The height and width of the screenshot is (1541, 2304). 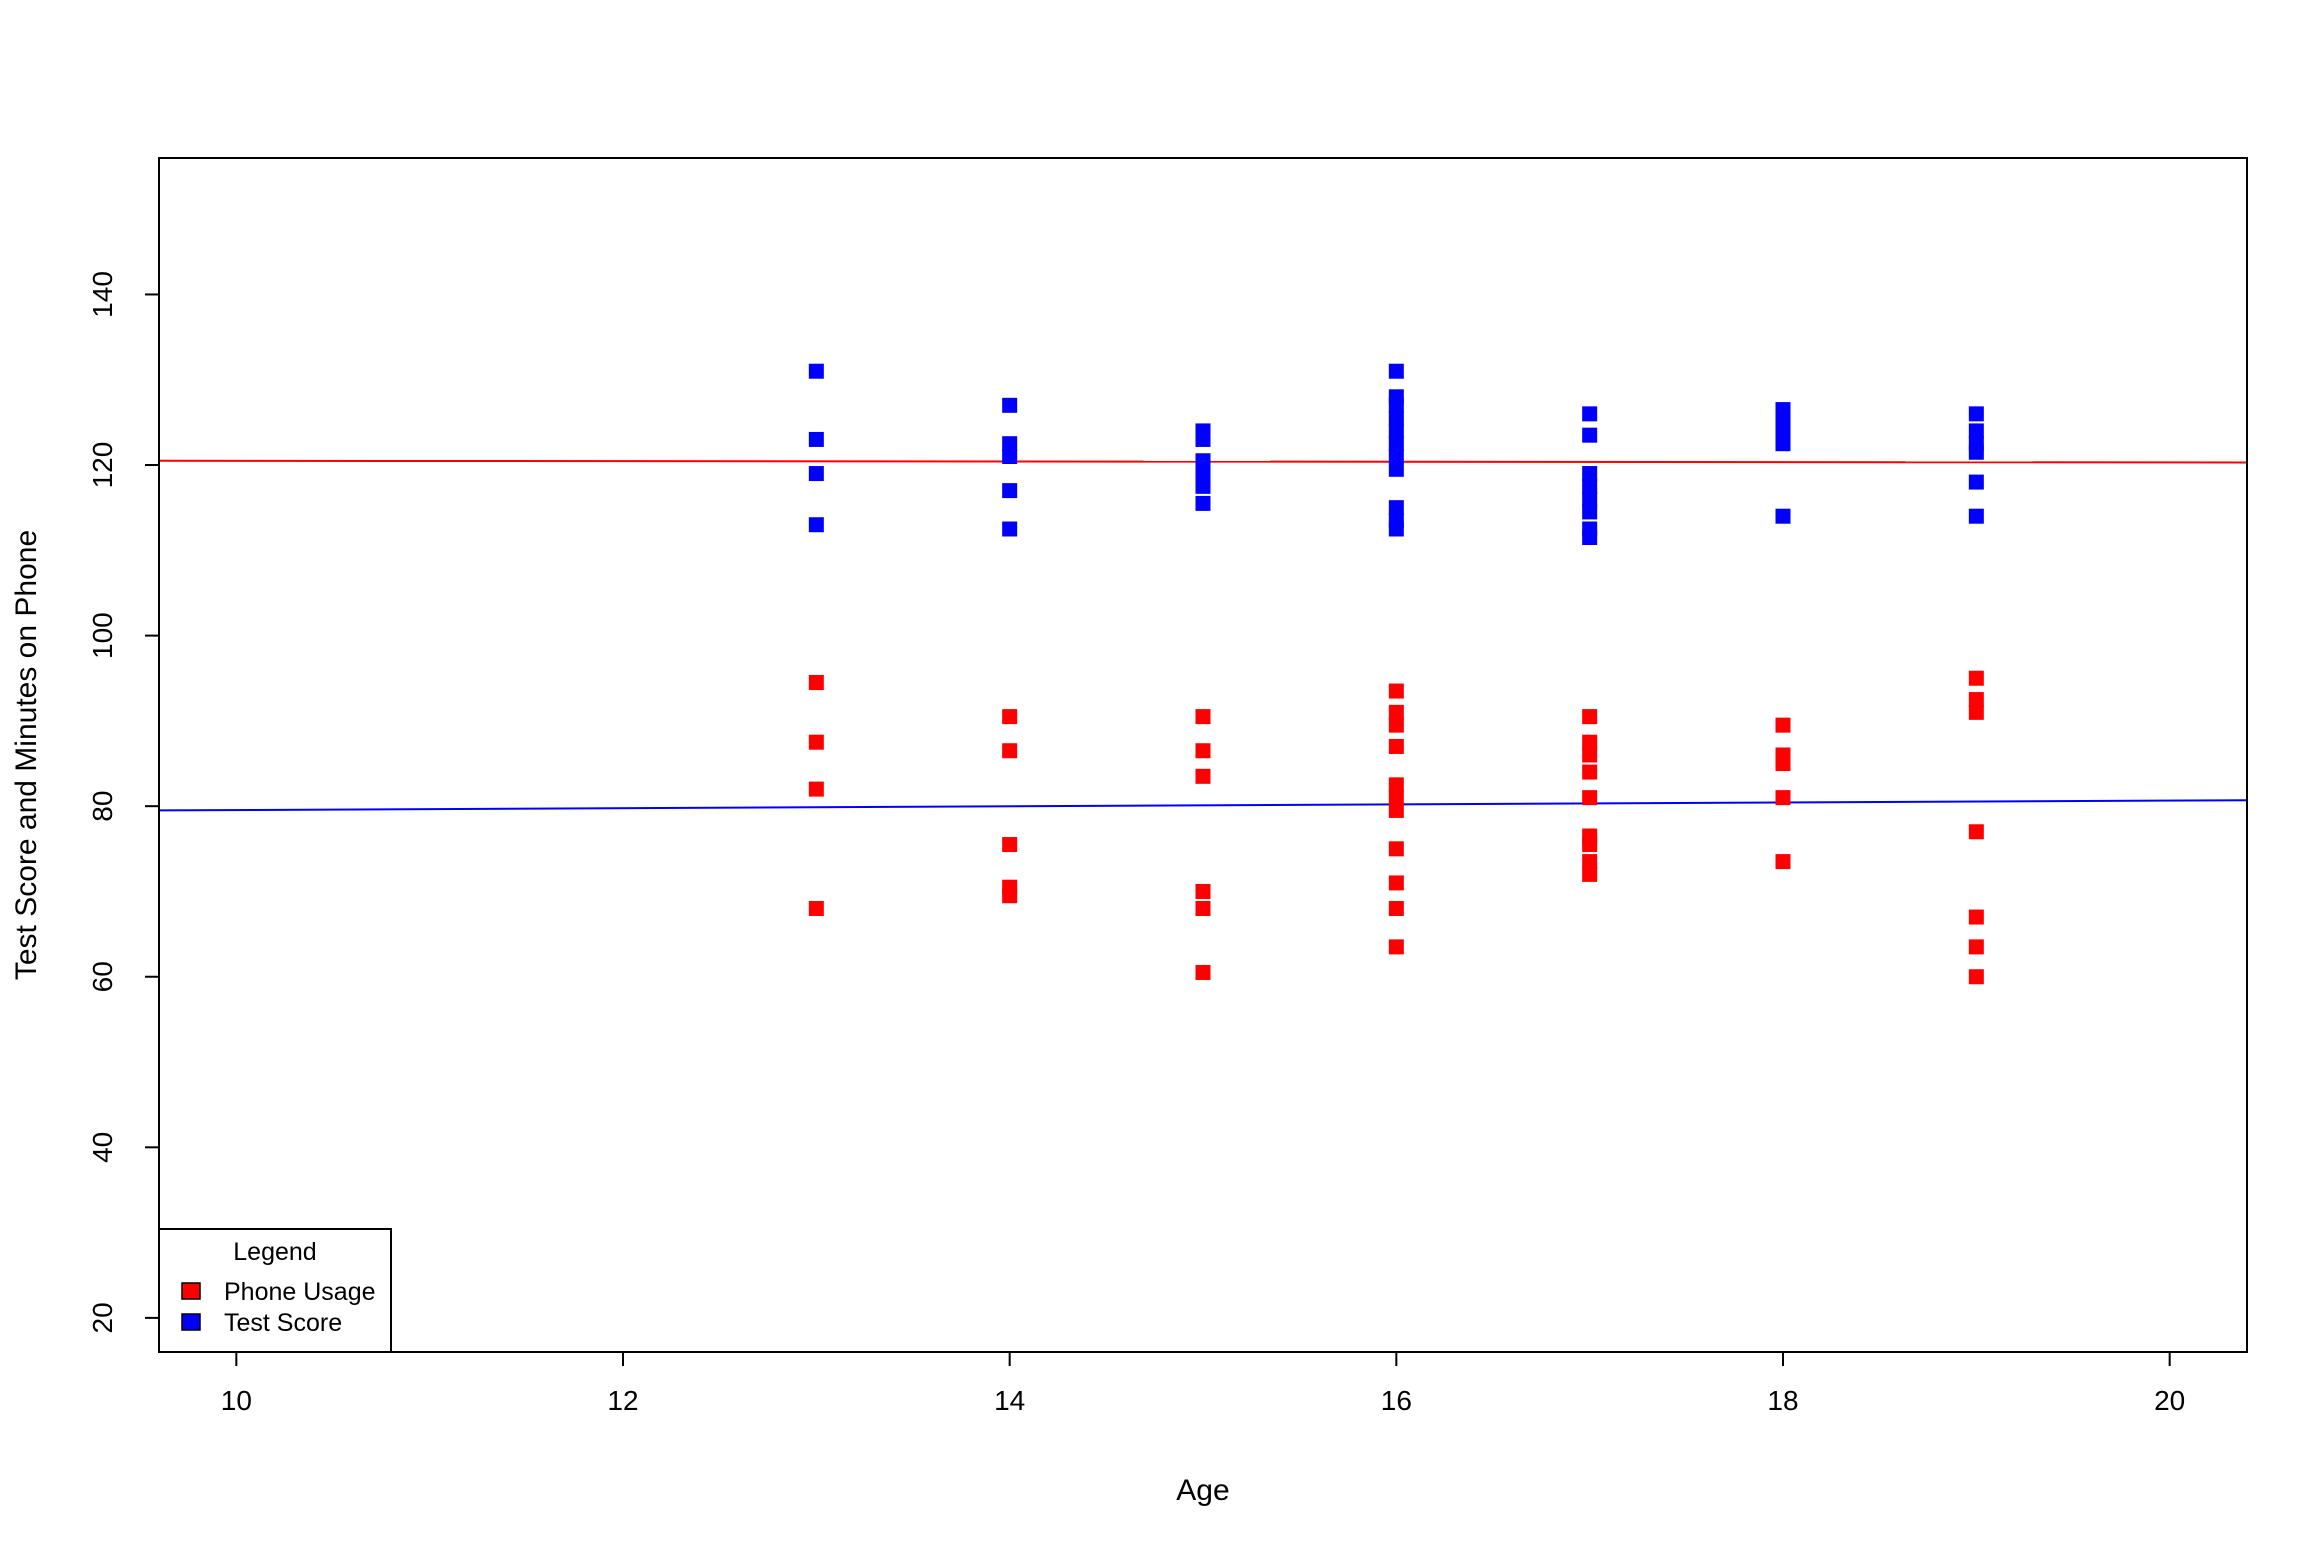 What do you see at coordinates (1203, 805) in the screenshot?
I see `trend-line-test-score` at bounding box center [1203, 805].